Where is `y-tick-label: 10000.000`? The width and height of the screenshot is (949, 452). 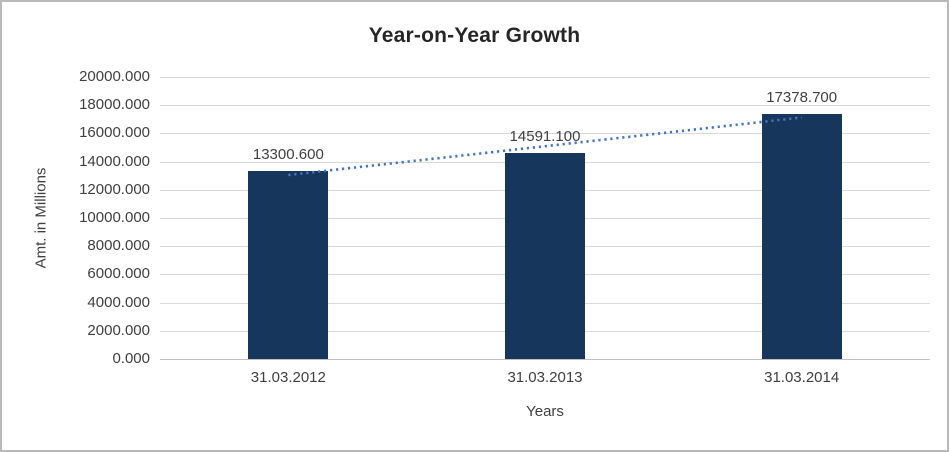 y-tick-label: 10000.000 is located at coordinates (114, 217).